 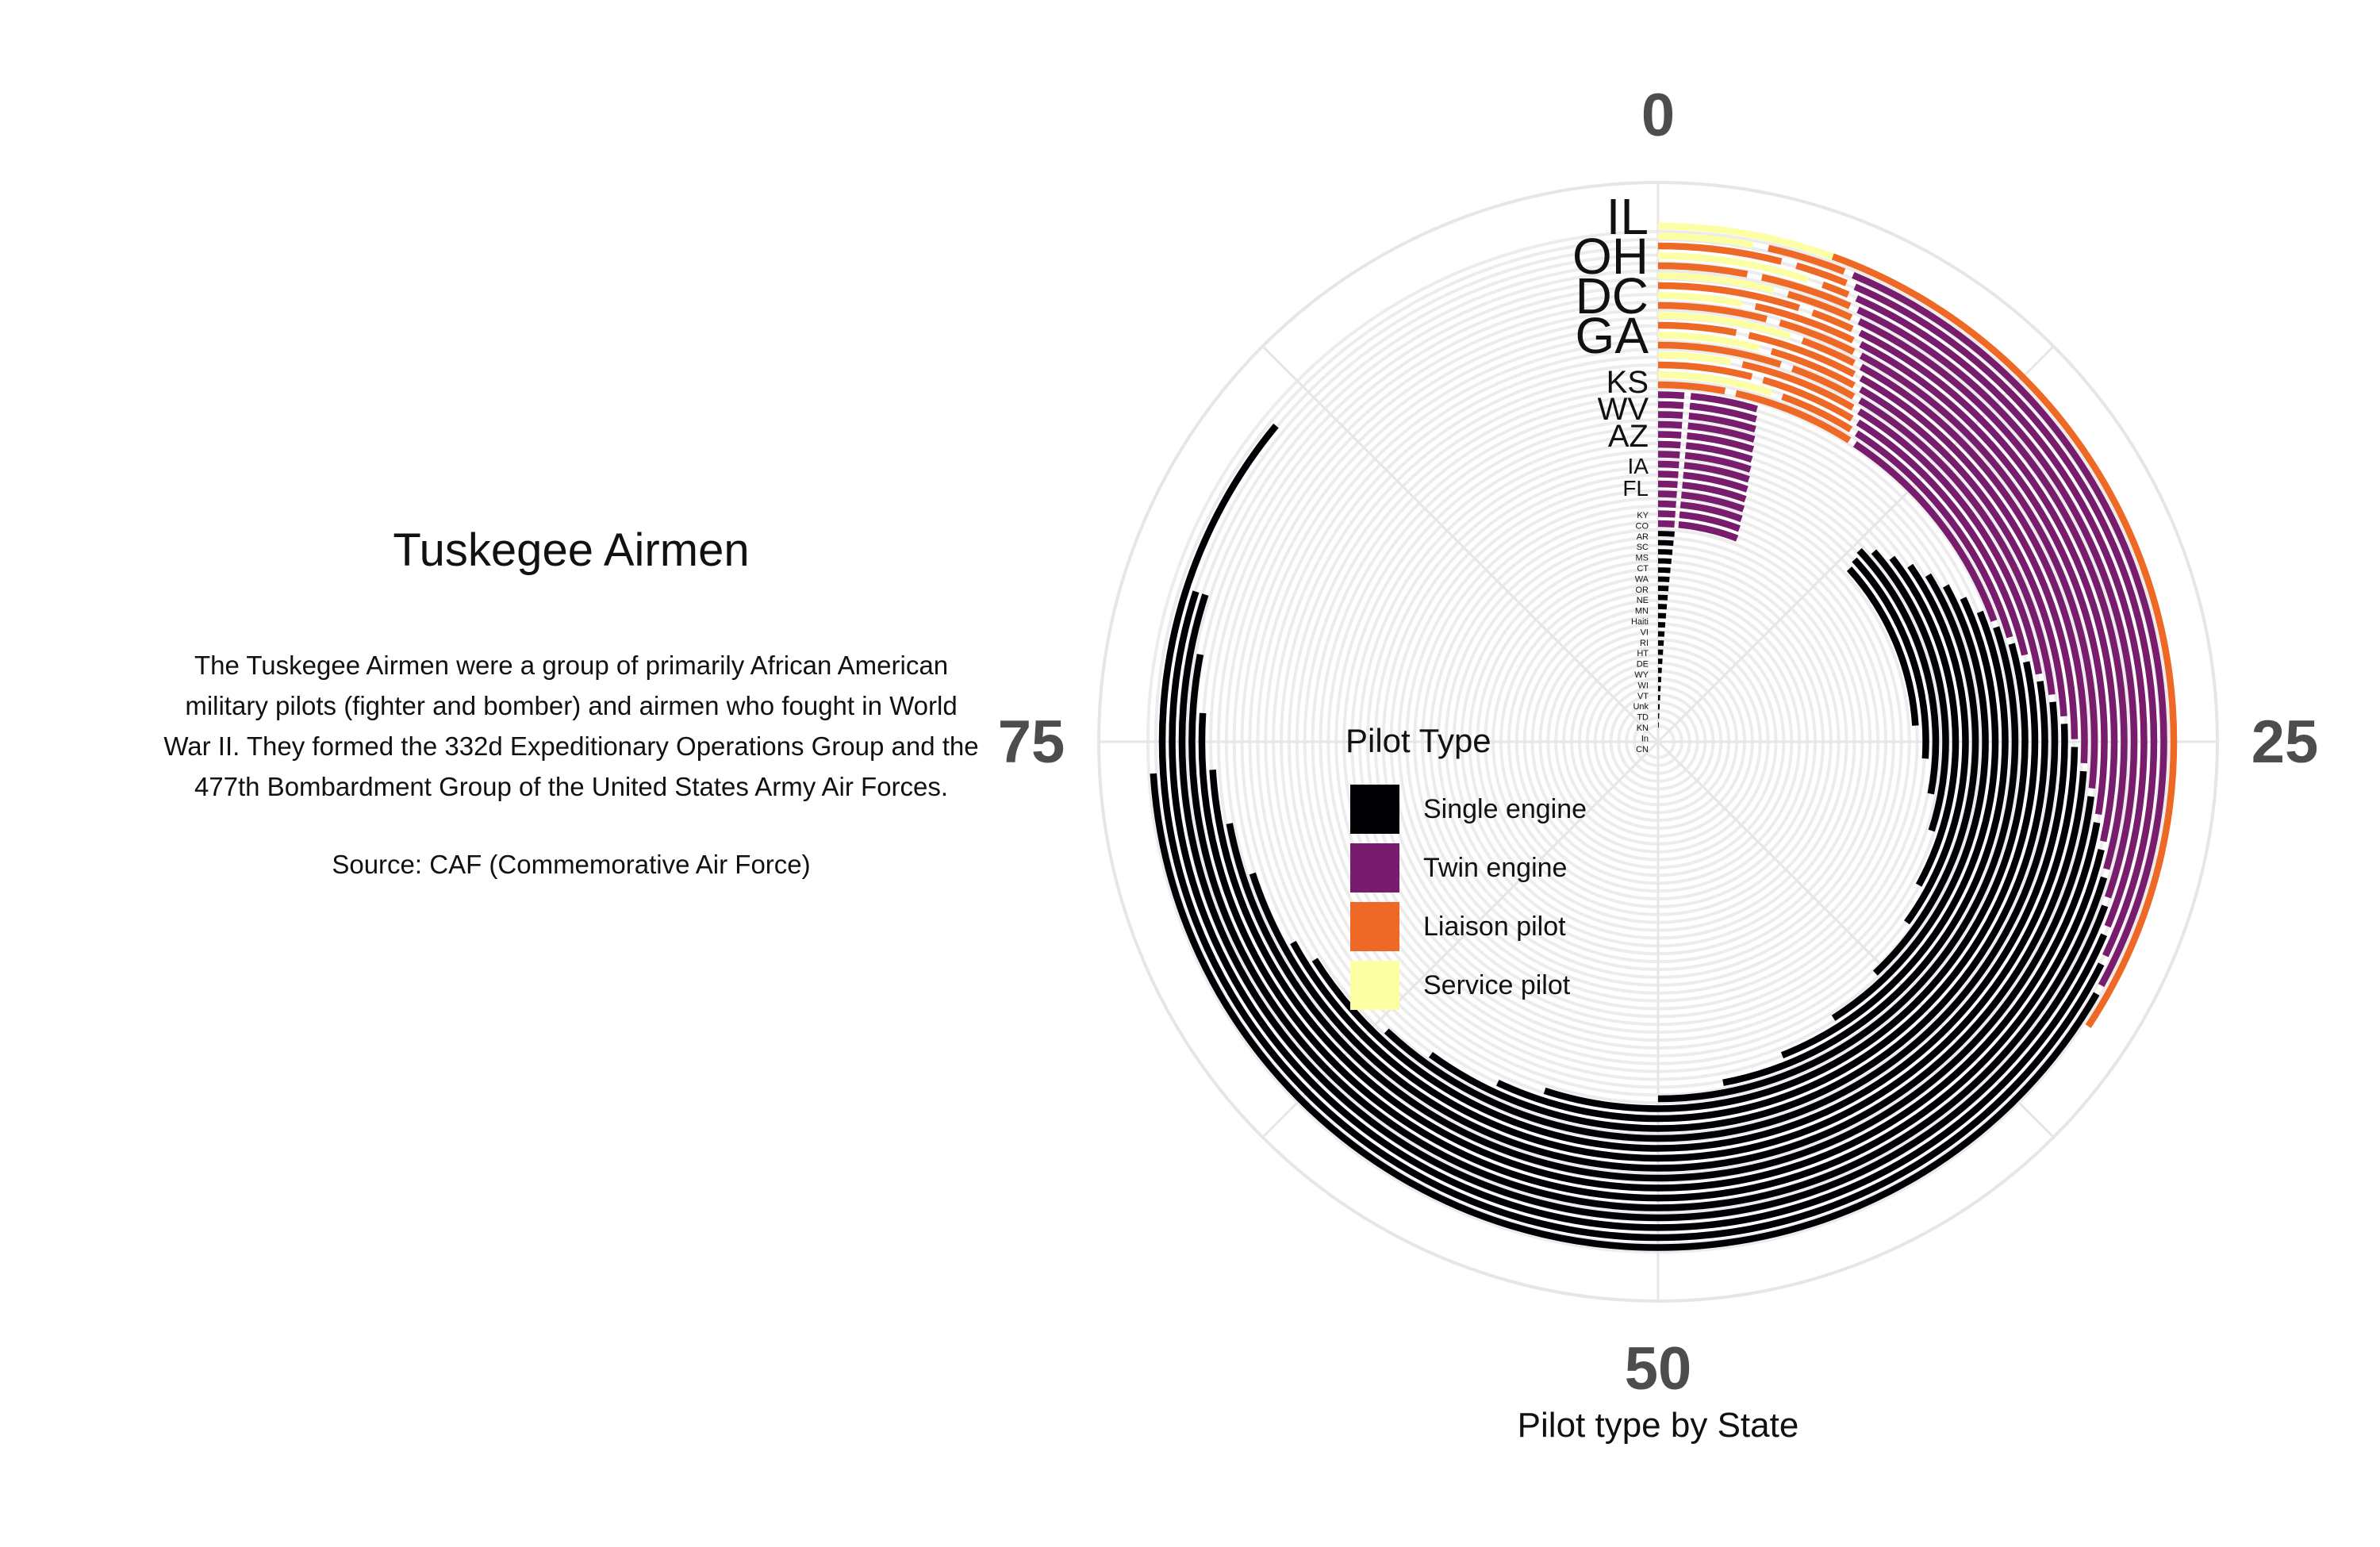 What do you see at coordinates (1642, 590) in the screenshot?
I see `category-label: OR` at bounding box center [1642, 590].